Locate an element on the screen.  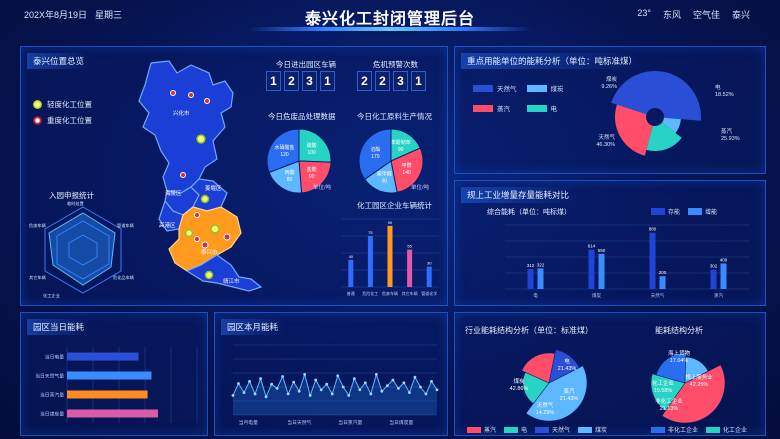
vehicle-cat-4: 管道化学 is located at coordinates (429, 293).